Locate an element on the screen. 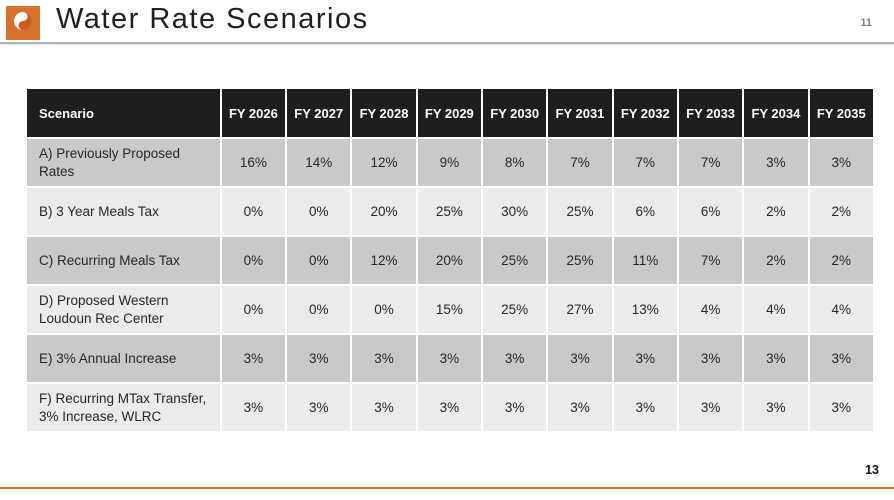  scenario-label-cell: C) Recurring Meals Tax is located at coordinates (123, 260).